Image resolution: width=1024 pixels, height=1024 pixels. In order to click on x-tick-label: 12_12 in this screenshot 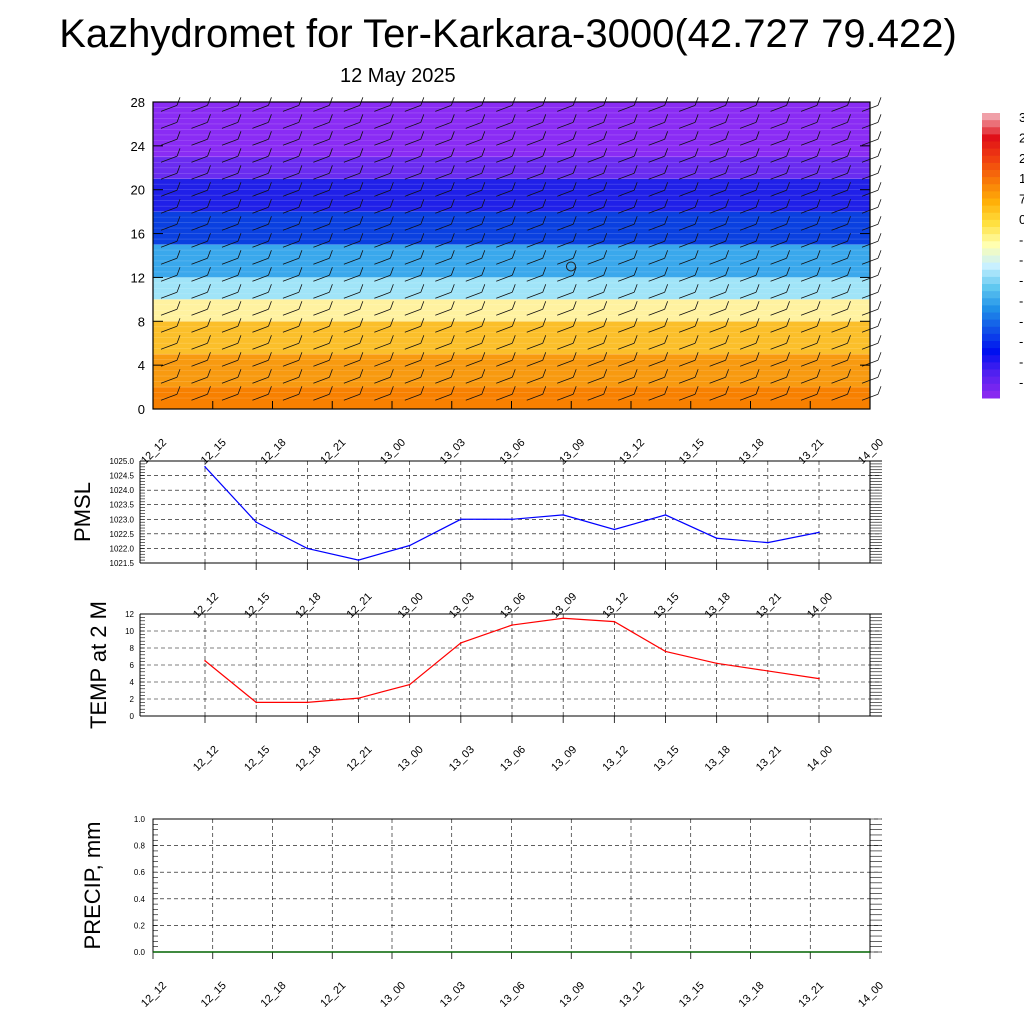, I will do `click(154, 452)`.